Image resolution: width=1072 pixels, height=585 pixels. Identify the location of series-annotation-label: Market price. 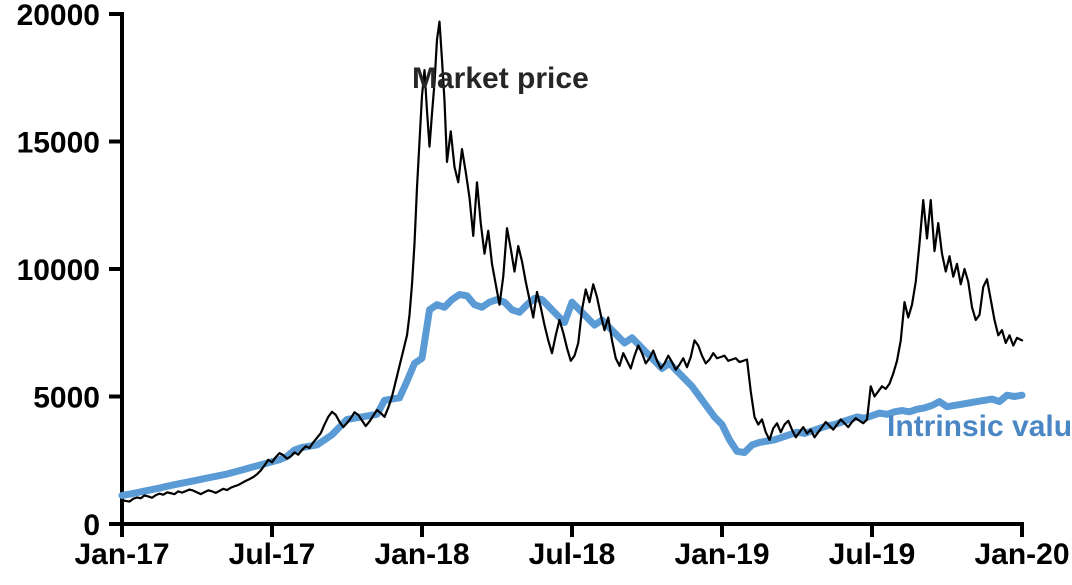
(500, 78).